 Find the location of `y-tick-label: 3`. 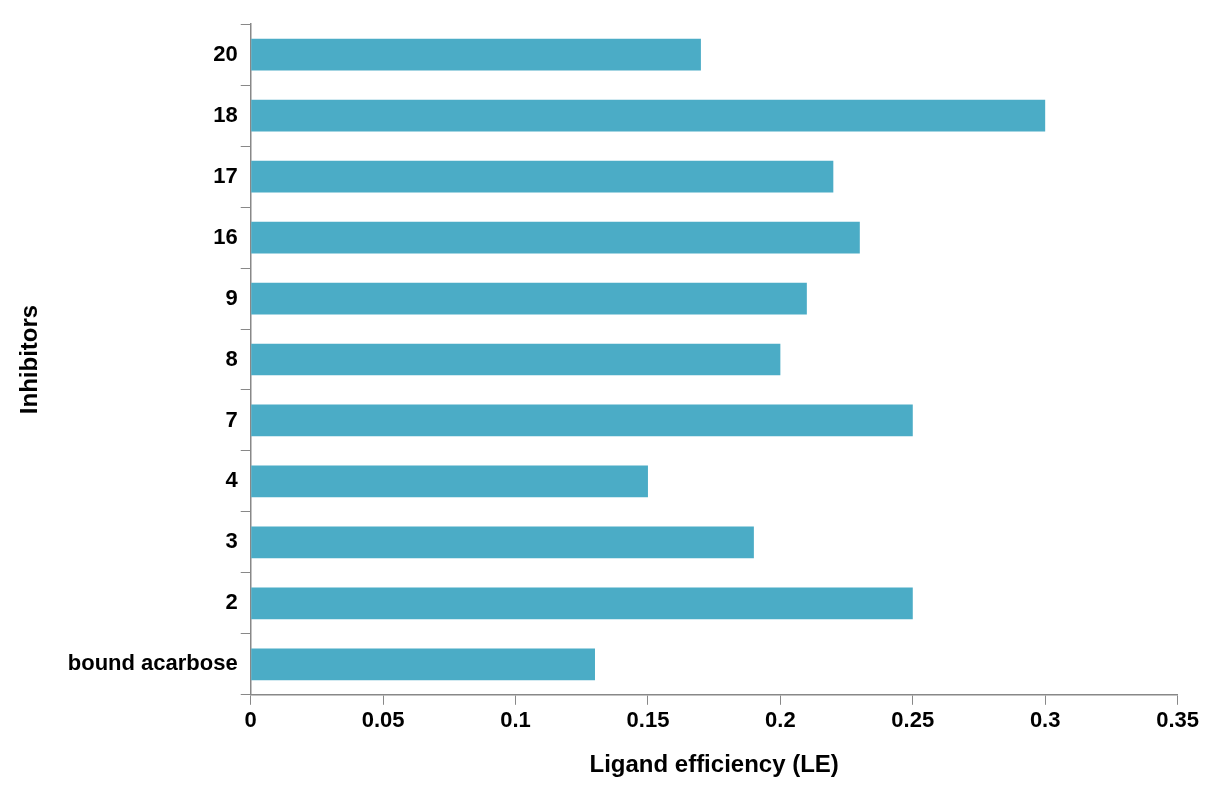

y-tick-label: 3 is located at coordinates (231, 541).